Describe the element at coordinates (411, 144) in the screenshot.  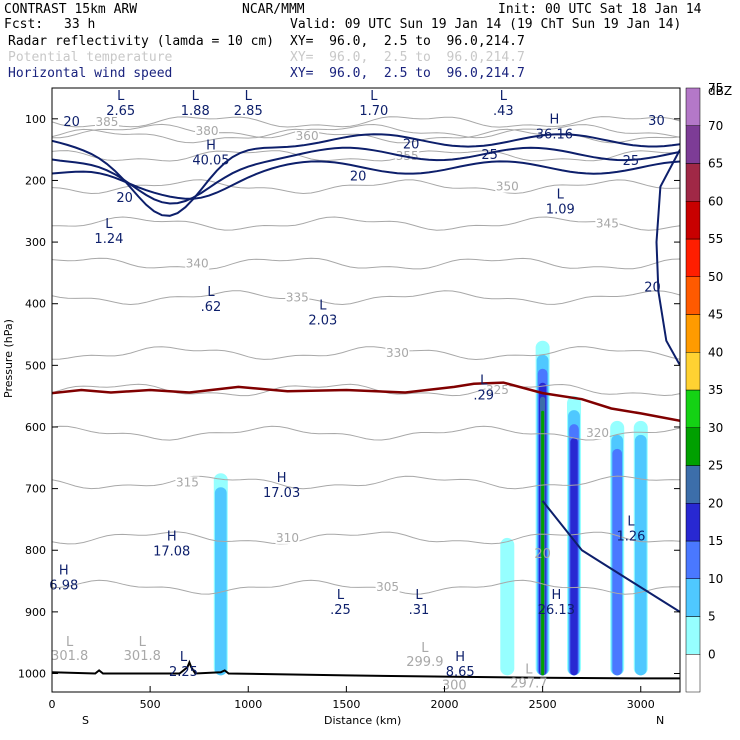
I see `wind-contour-label-4: 20` at that location.